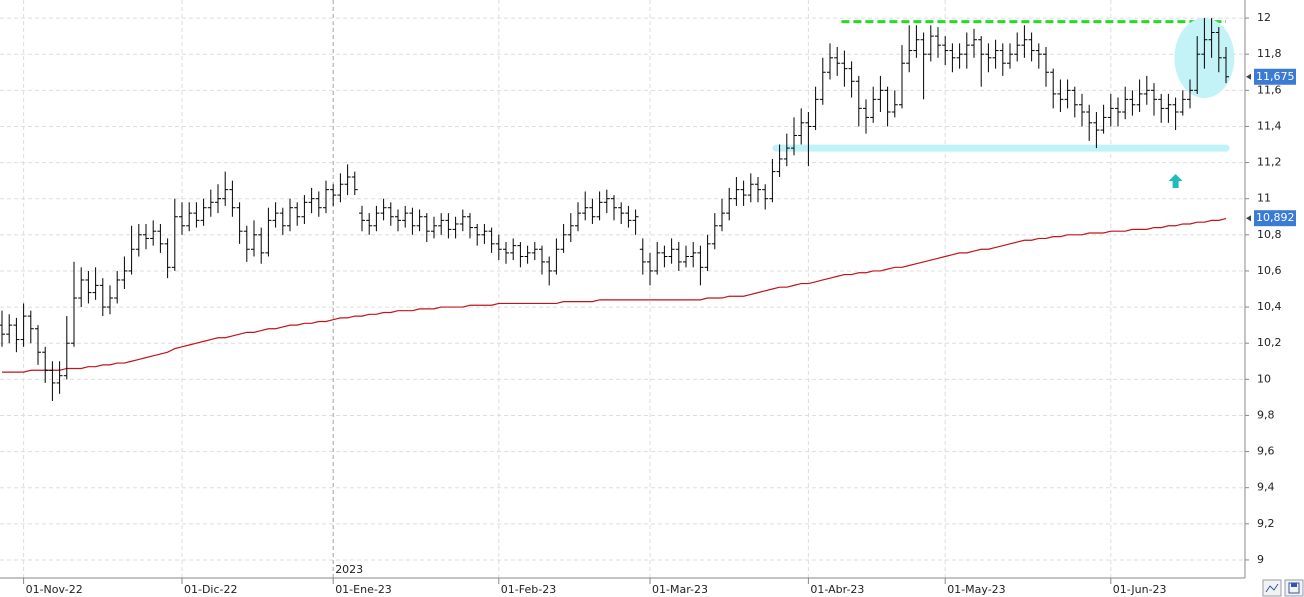 The height and width of the screenshot is (597, 1304). I want to click on y-tick-label: 9,8, so click(1266, 414).